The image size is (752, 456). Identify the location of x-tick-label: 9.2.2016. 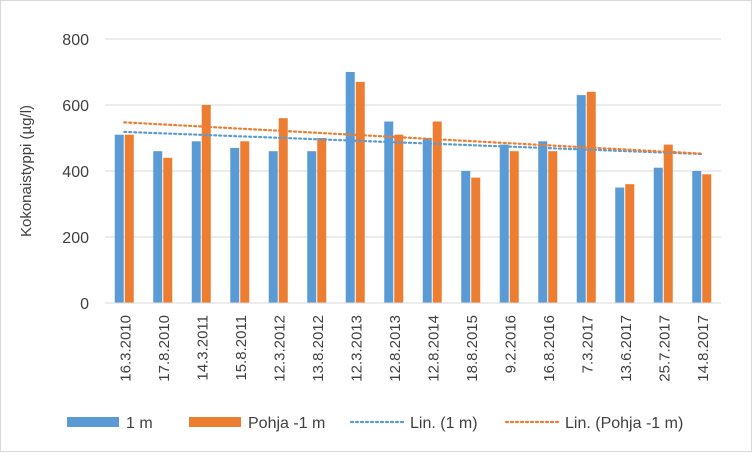
(510, 344).